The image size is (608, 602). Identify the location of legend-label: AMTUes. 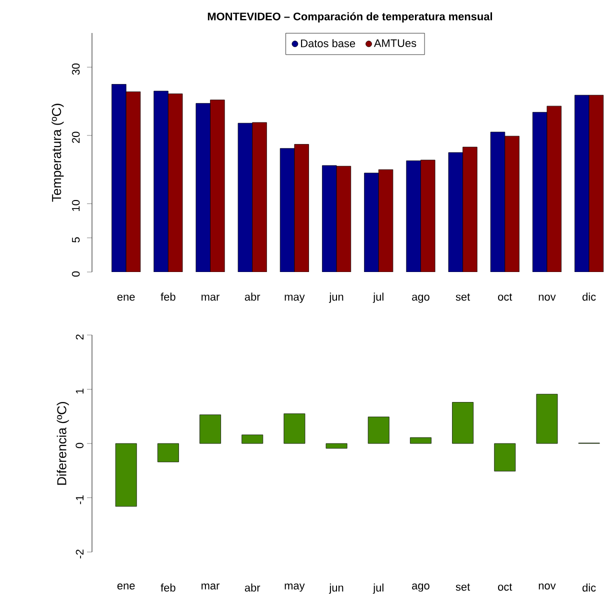
(395, 43).